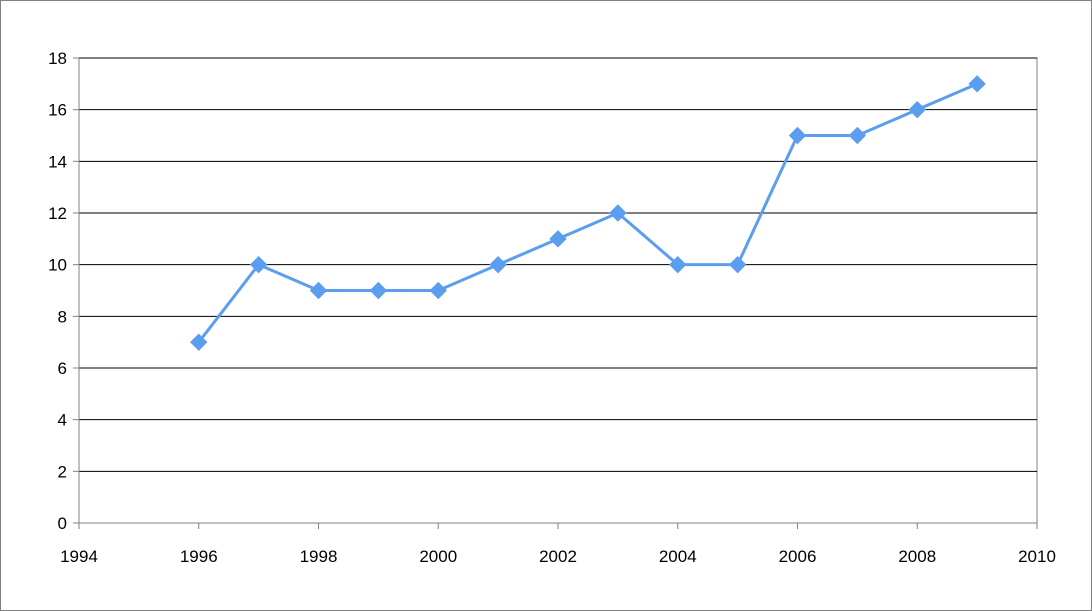 The width and height of the screenshot is (1092, 611). I want to click on x-tick-label: 2002, so click(558, 556).